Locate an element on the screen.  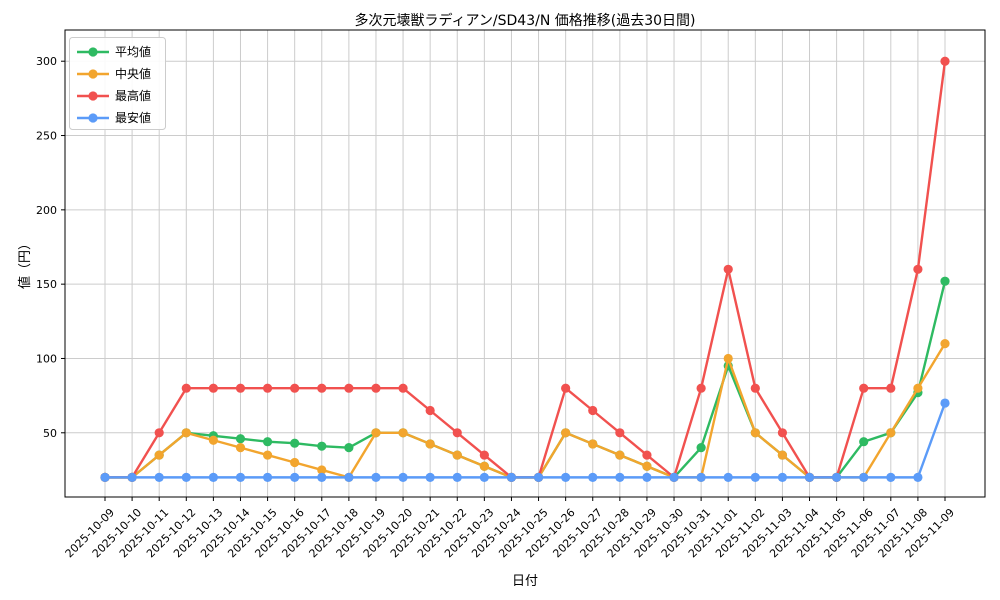
legend-box is located at coordinates (117, 83).